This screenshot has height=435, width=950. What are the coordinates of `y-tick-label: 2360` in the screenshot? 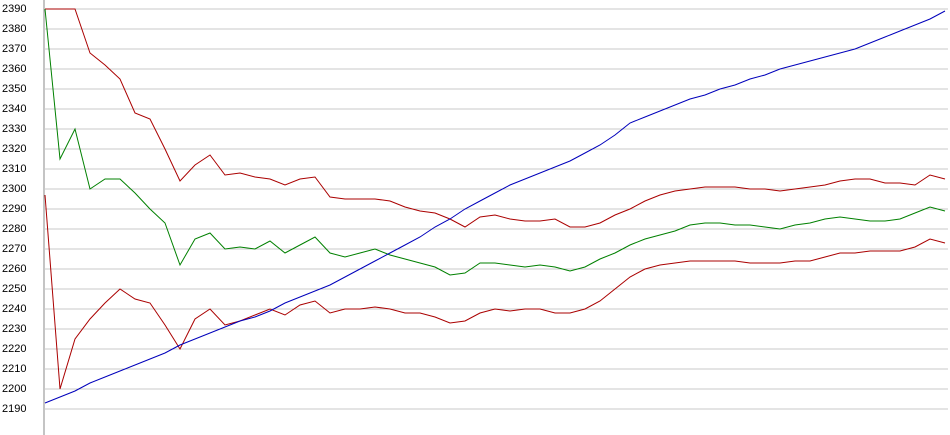 It's located at (14, 69).